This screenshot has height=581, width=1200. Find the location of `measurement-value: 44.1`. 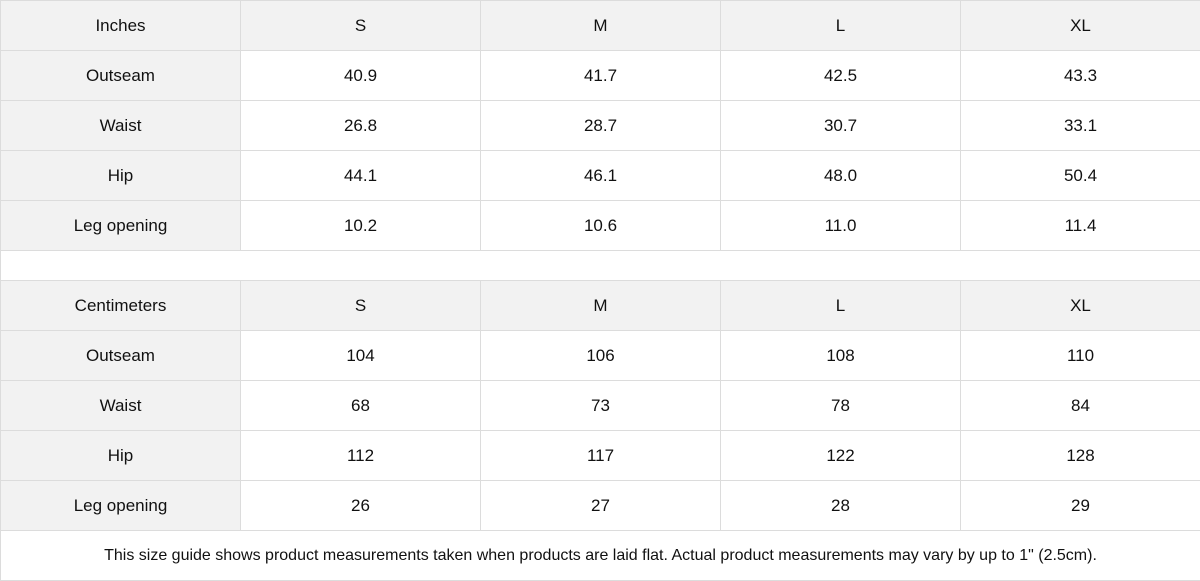

measurement-value: 44.1 is located at coordinates (361, 176).